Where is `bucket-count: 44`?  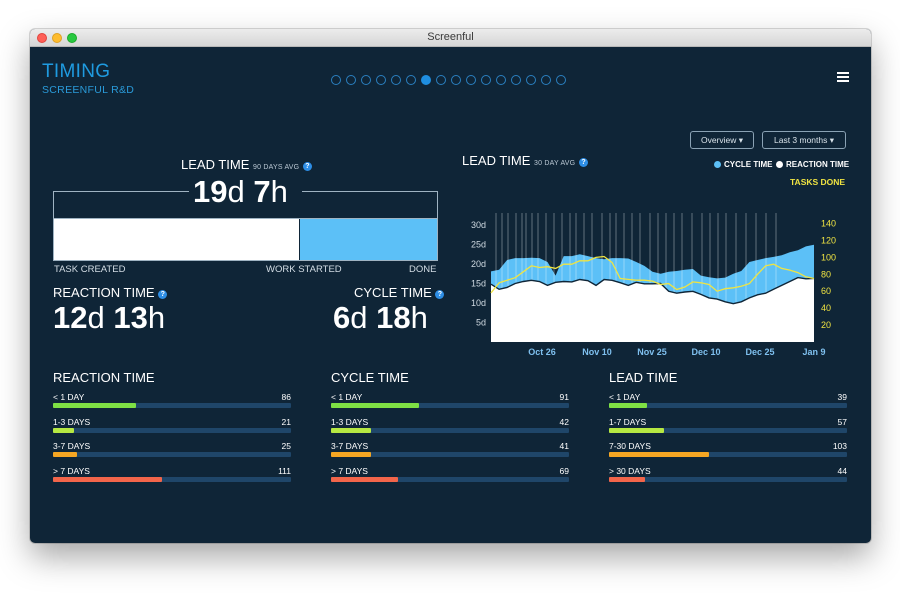 bucket-count: 44 is located at coordinates (842, 470).